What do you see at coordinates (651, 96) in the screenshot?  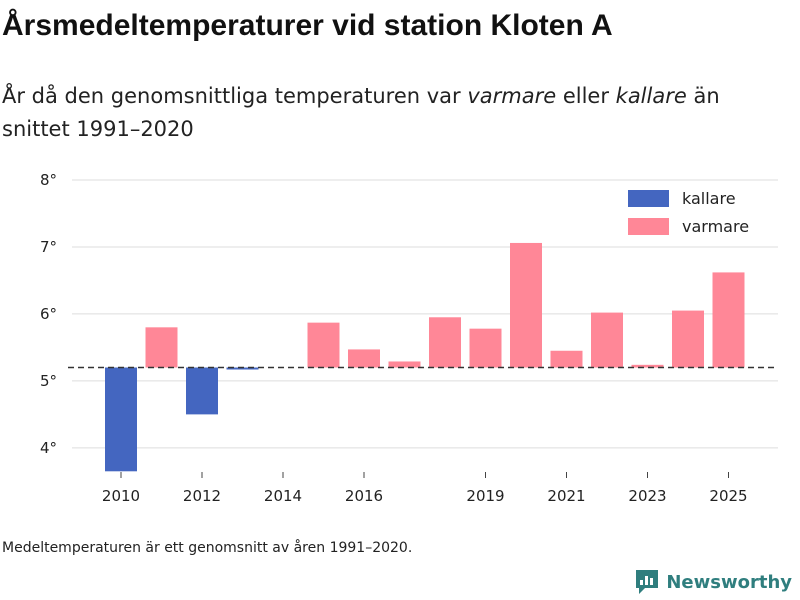 I see `subtitle-colder-word: kallare` at bounding box center [651, 96].